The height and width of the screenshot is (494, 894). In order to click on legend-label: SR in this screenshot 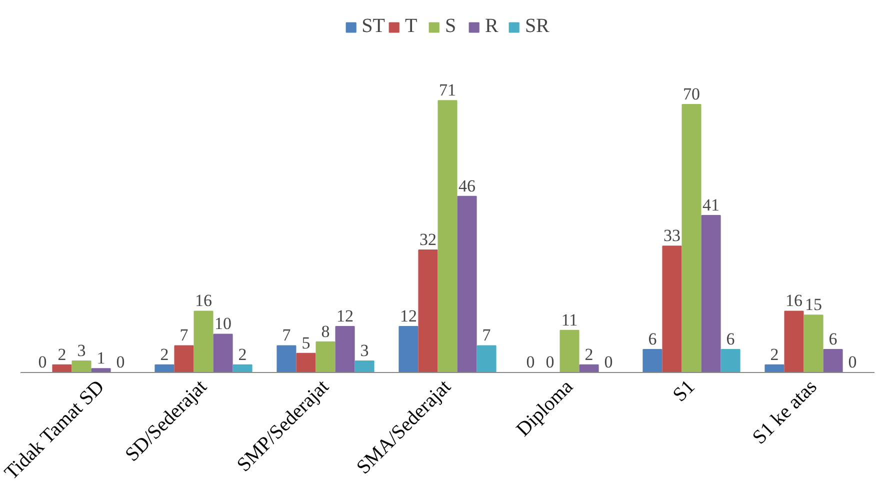, I will do `click(537, 26)`.